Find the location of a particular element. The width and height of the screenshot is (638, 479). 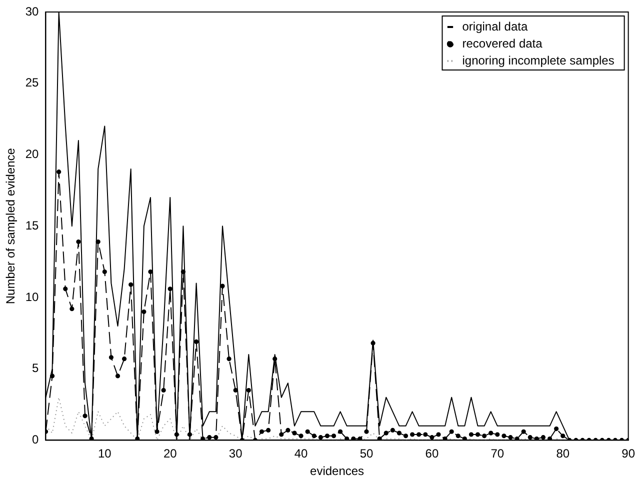

y-axis-title: Number of sampled evidence is located at coordinates (11, 226).